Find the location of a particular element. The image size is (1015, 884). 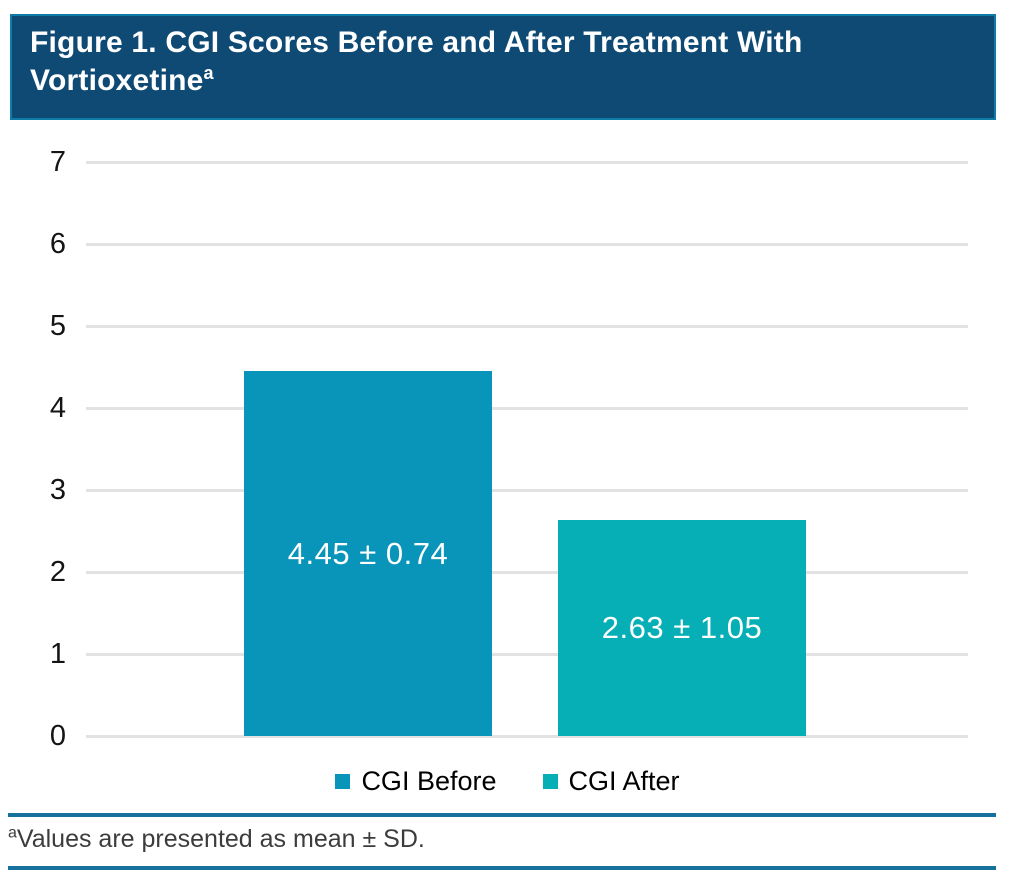

bar-value-label-cgi-after: 2.63 ± 1.05 is located at coordinates (682, 627).